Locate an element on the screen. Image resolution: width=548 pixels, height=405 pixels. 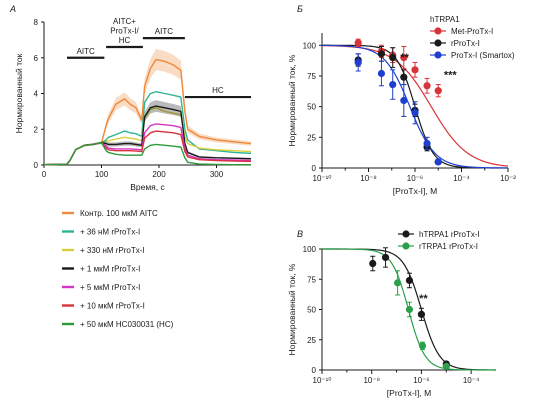
legend-title: hTRPA1 is located at coordinates (445, 19).